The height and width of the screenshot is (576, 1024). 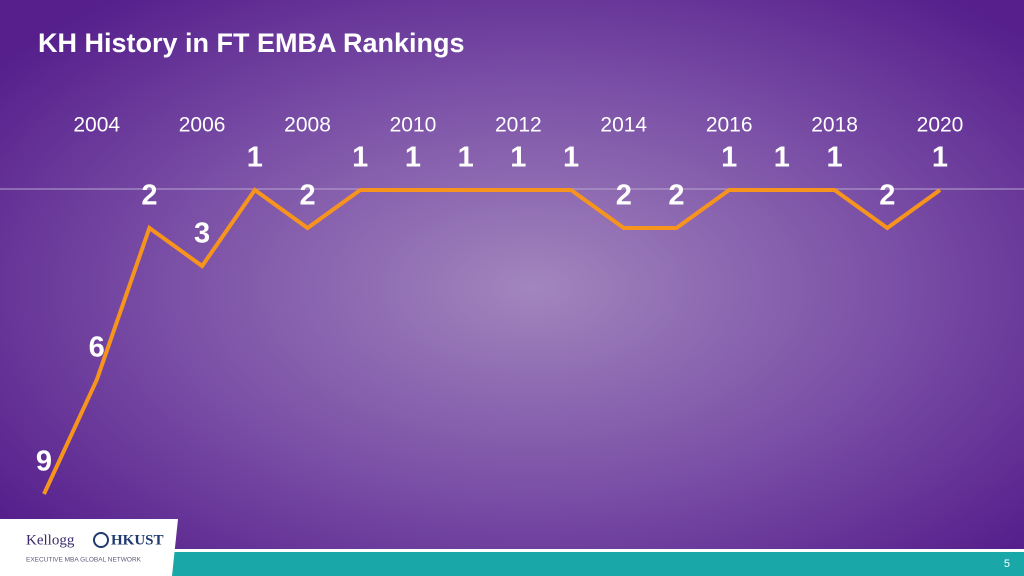 I want to click on footer-line, so click(x=512, y=550).